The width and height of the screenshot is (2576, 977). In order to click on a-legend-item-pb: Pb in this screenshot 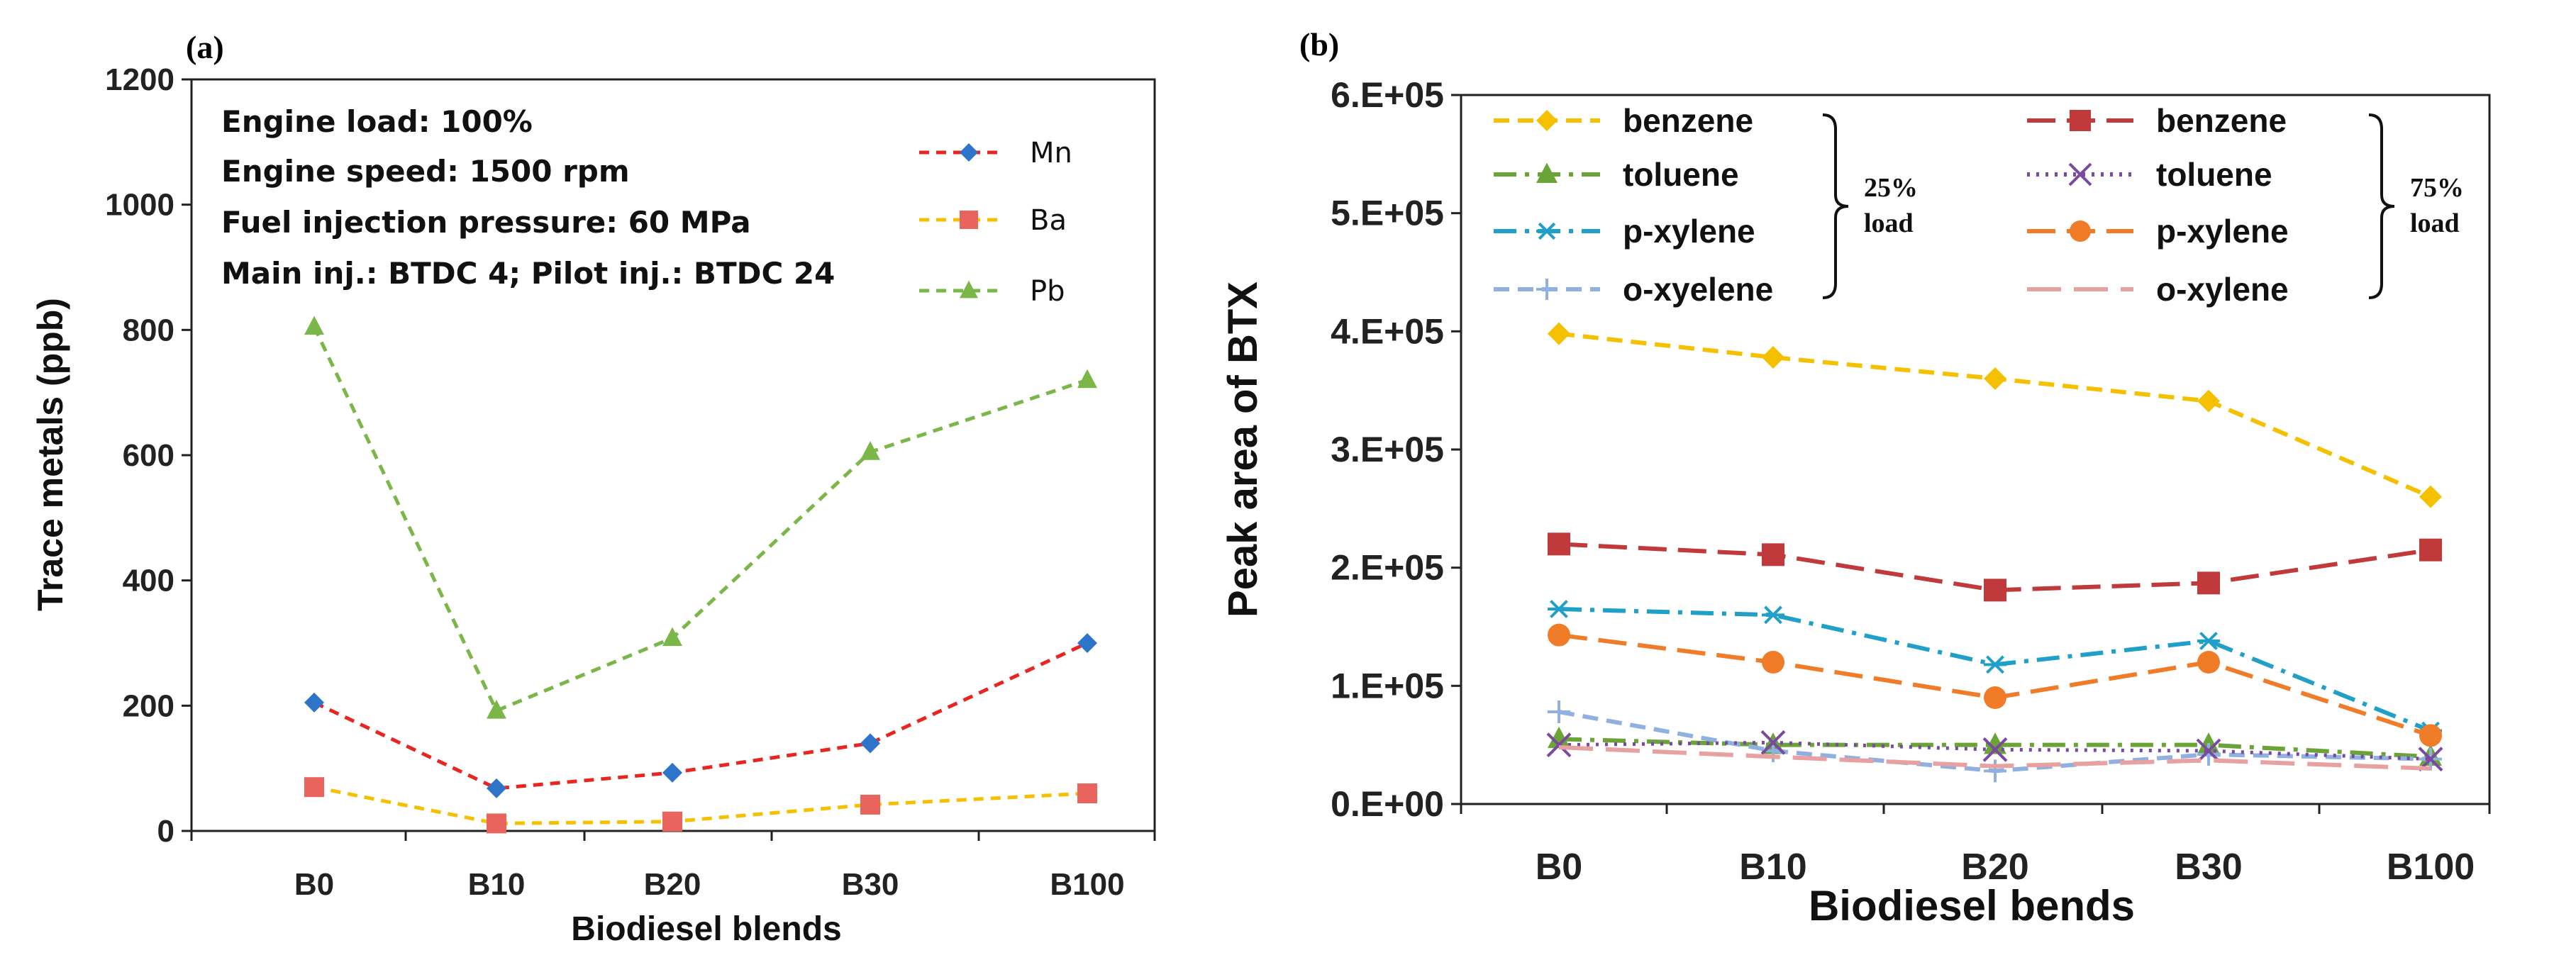, I will do `click(992, 291)`.